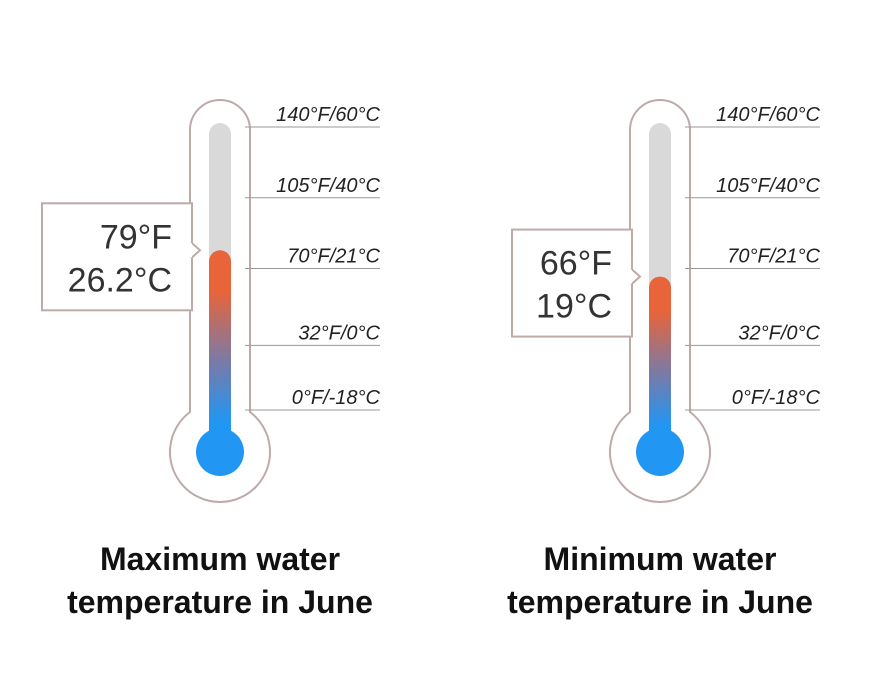  I want to click on chart-title: Maximum water temperature in June, so click(220, 580).